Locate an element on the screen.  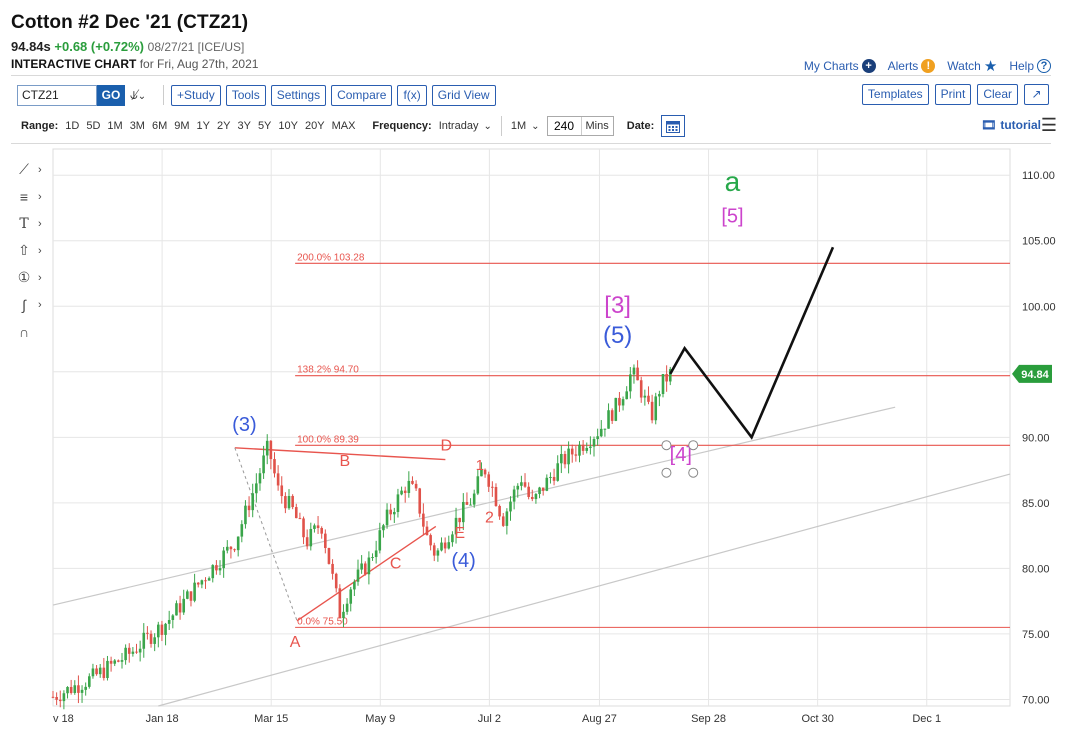
count-tool: ① › is located at coordinates (28, 277).